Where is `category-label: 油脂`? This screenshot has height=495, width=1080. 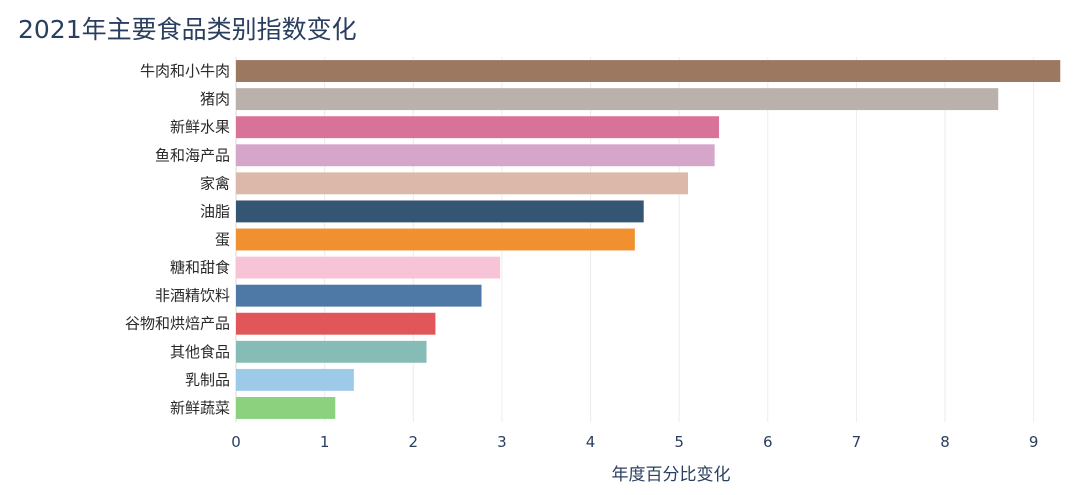
category-label: 油脂 is located at coordinates (215, 211).